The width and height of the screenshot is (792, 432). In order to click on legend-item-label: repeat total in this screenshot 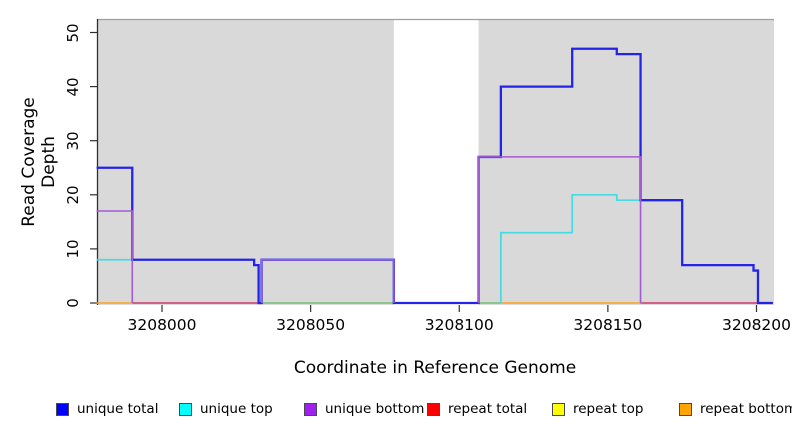, I will do `click(488, 409)`.